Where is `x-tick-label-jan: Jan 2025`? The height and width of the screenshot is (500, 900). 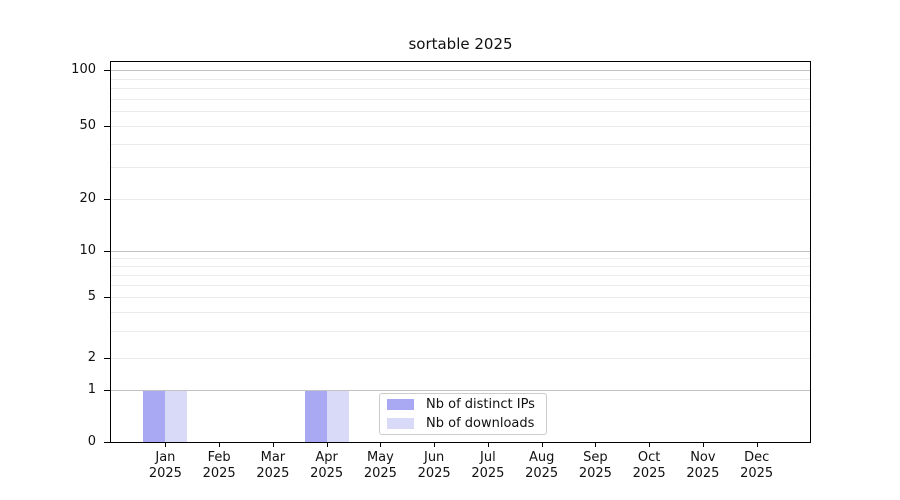 x-tick-label-jan: Jan 2025 is located at coordinates (165, 466).